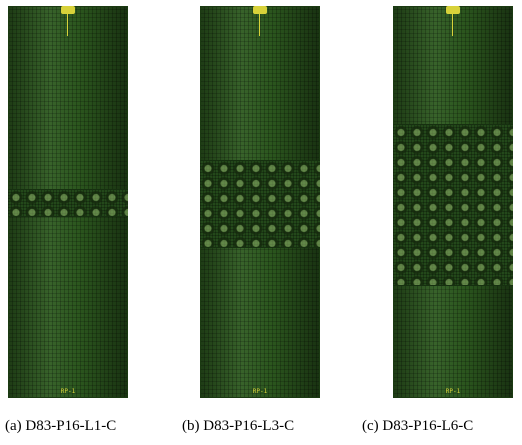  Describe the element at coordinates (61, 426) in the screenshot. I see `caption-a: (a) D83-P16-L1-C` at that location.